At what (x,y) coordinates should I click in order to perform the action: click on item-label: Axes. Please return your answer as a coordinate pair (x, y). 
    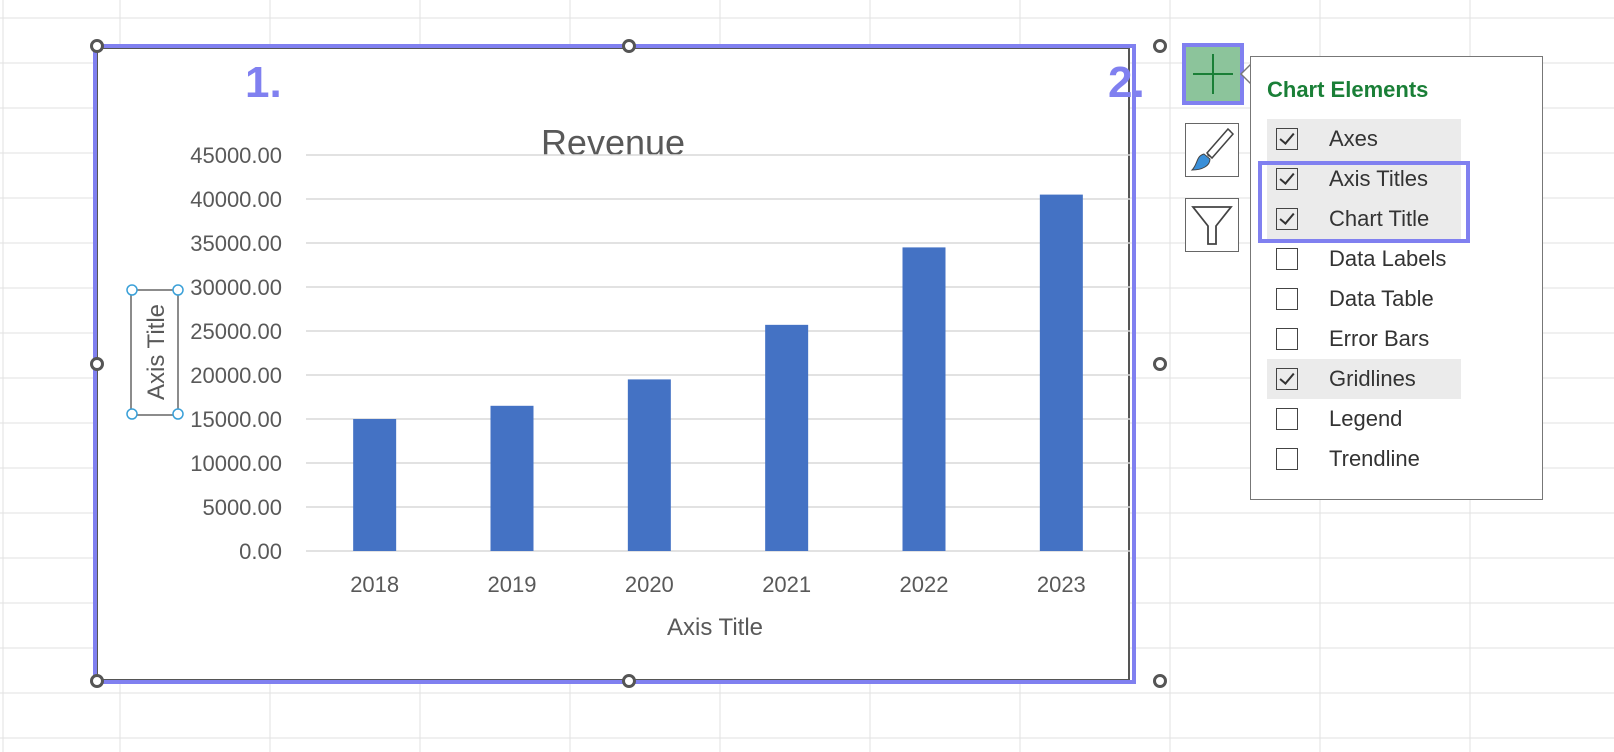
    Looking at the image, I should click on (1353, 138).